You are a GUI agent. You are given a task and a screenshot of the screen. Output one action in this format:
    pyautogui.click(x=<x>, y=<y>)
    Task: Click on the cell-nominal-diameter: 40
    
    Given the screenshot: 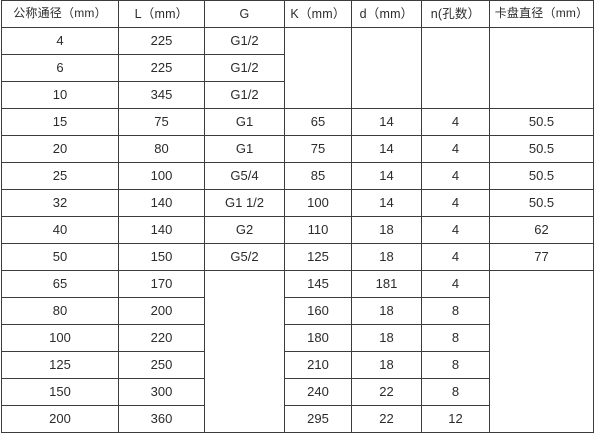 What is the action you would take?
    pyautogui.click(x=60, y=230)
    